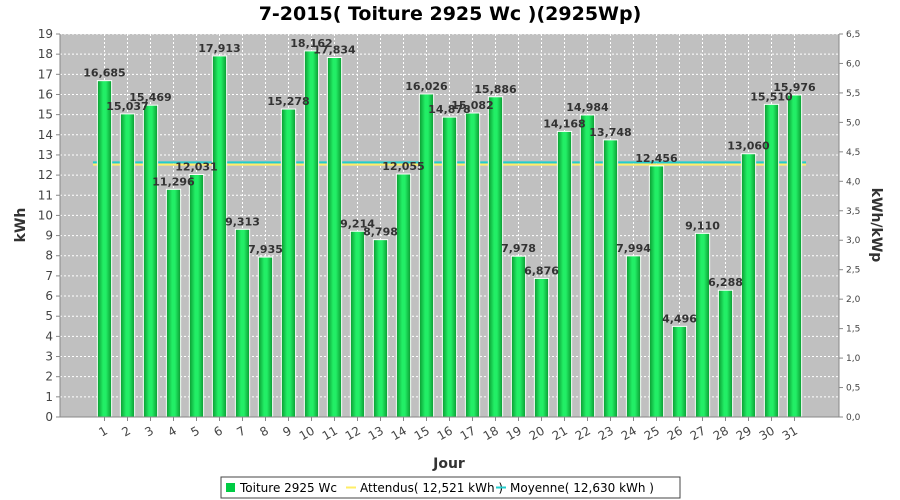 The height and width of the screenshot is (500, 900). Describe the element at coordinates (173, 181) in the screenshot. I see `data-label: 11,296` at that location.